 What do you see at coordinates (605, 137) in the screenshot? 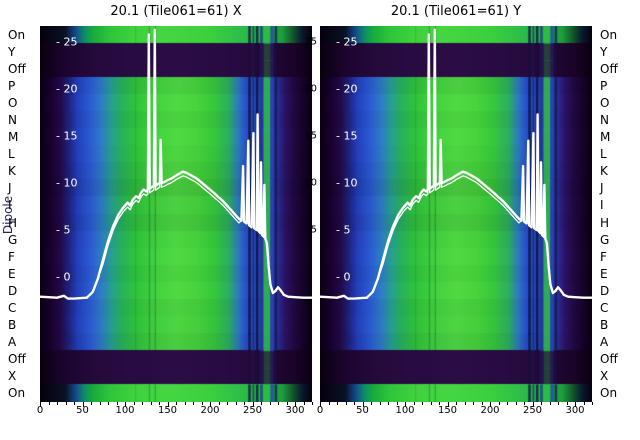
I see `row-label-right: M` at bounding box center [605, 137].